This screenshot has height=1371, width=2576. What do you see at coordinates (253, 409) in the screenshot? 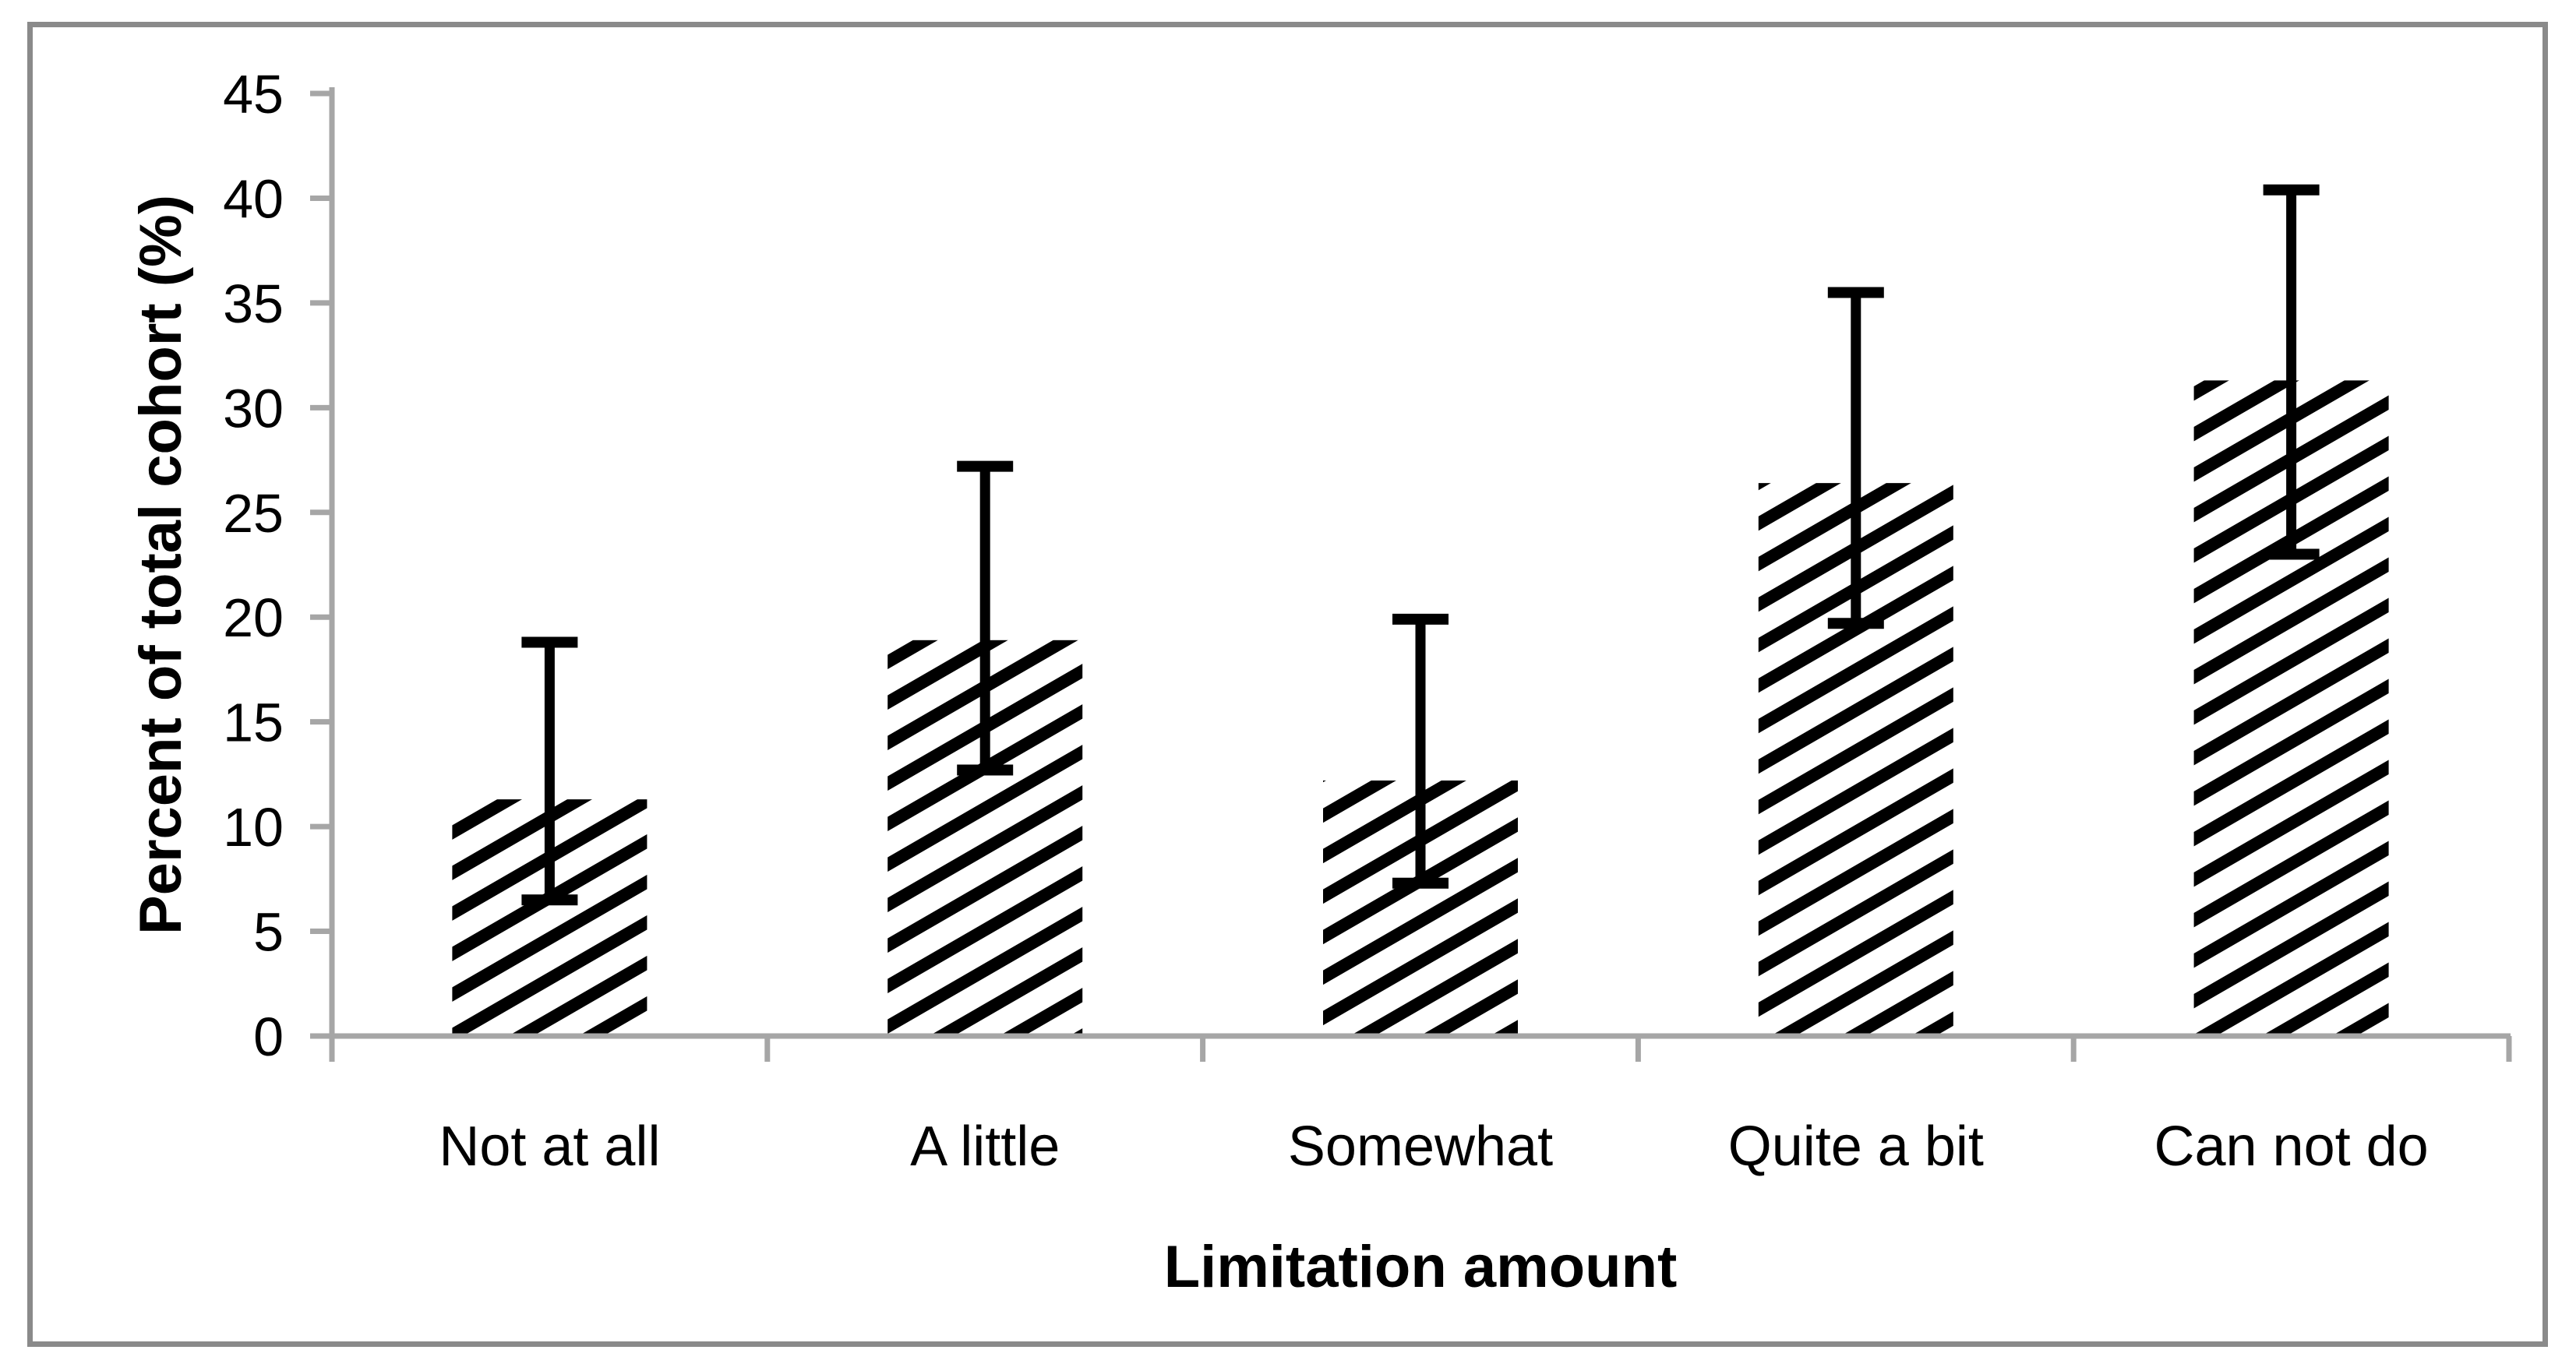
I see `y-tick-label-30: 30` at bounding box center [253, 409].